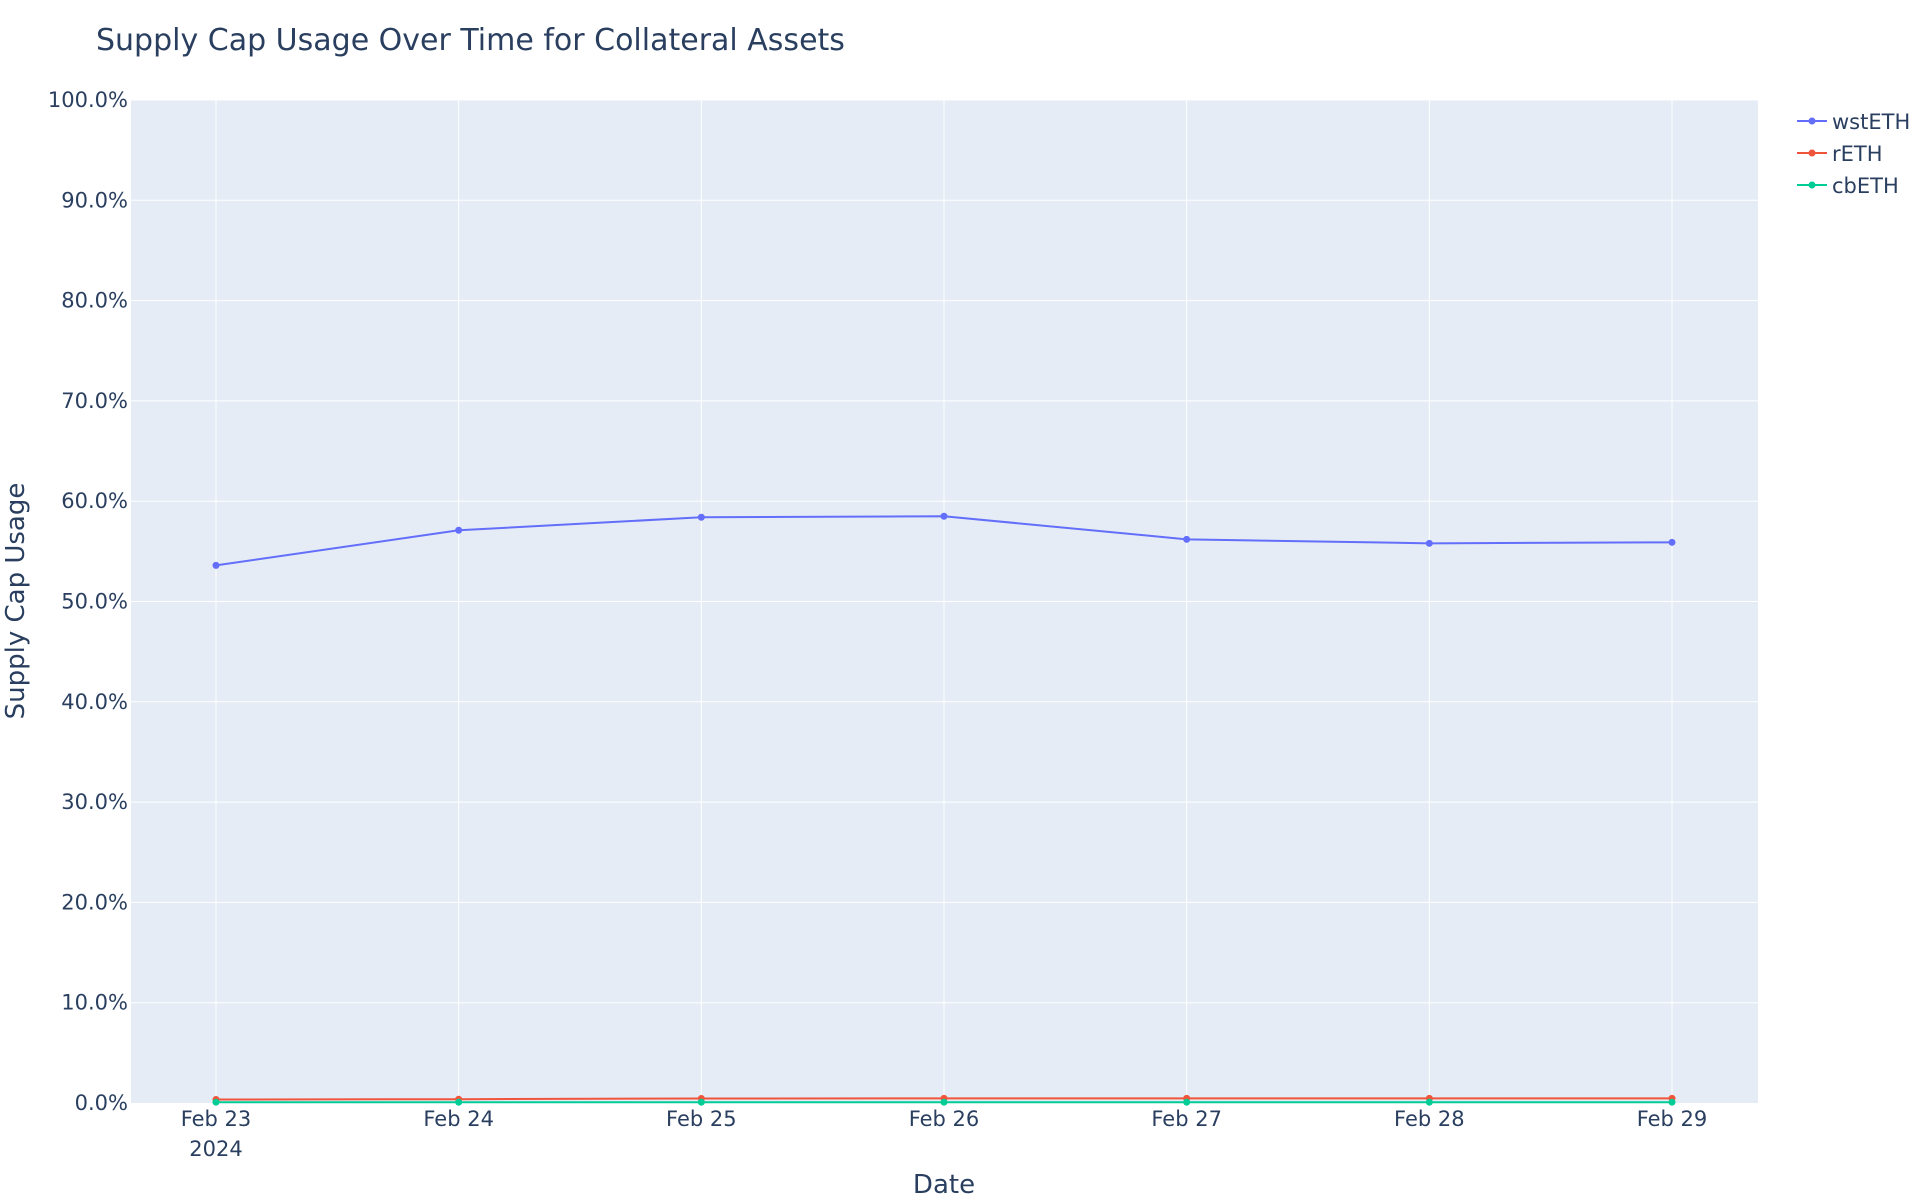 The height and width of the screenshot is (1200, 1920). Describe the element at coordinates (101, 1103) in the screenshot. I see `y-tick-label: 0.0%` at that location.